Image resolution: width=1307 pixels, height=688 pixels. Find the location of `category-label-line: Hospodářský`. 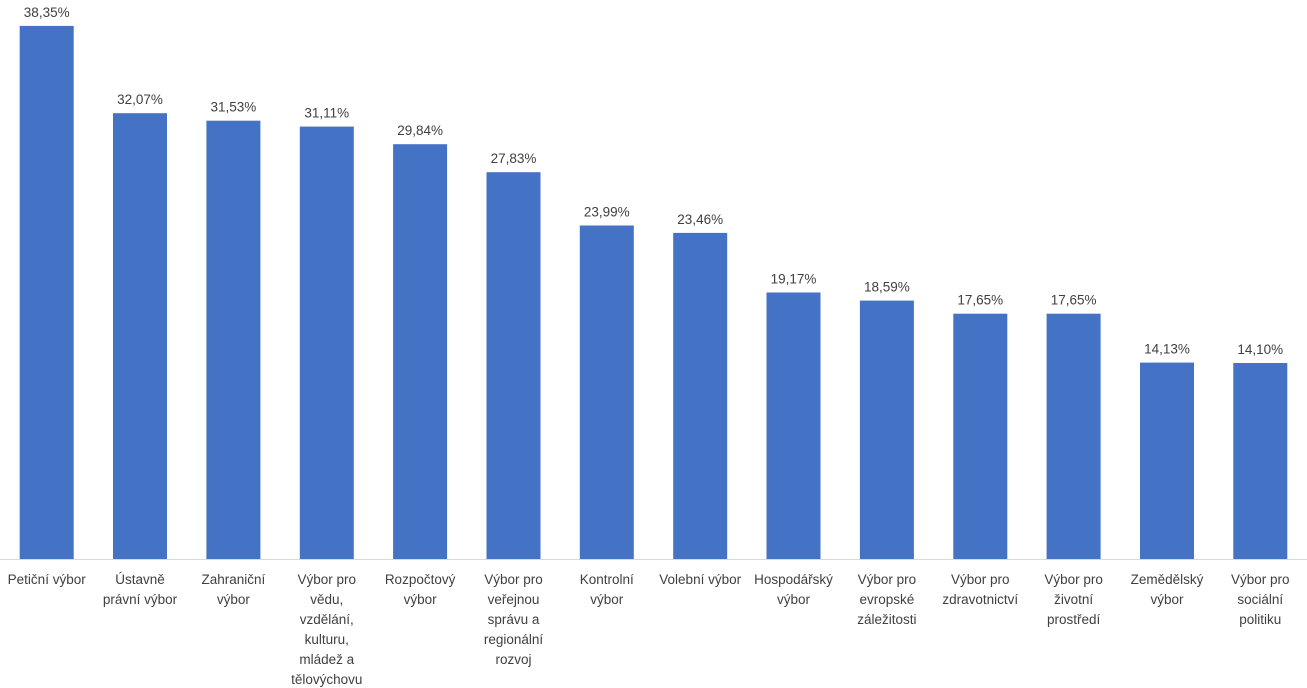

category-label-line: Hospodářský is located at coordinates (793, 579).